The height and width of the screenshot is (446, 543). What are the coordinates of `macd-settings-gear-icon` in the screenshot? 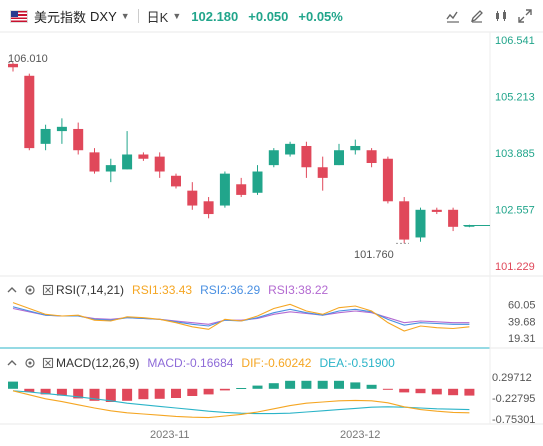 It's located at (30, 363).